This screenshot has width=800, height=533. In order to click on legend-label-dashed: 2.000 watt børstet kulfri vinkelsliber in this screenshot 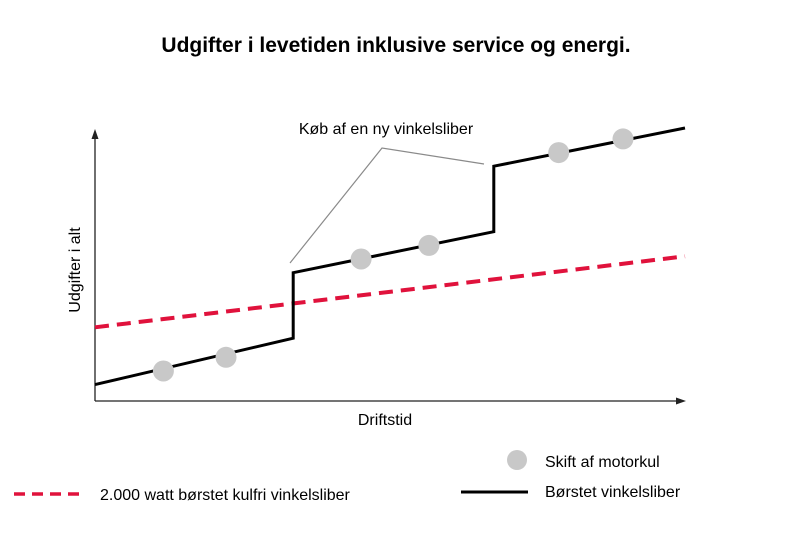, I will do `click(225, 495)`.